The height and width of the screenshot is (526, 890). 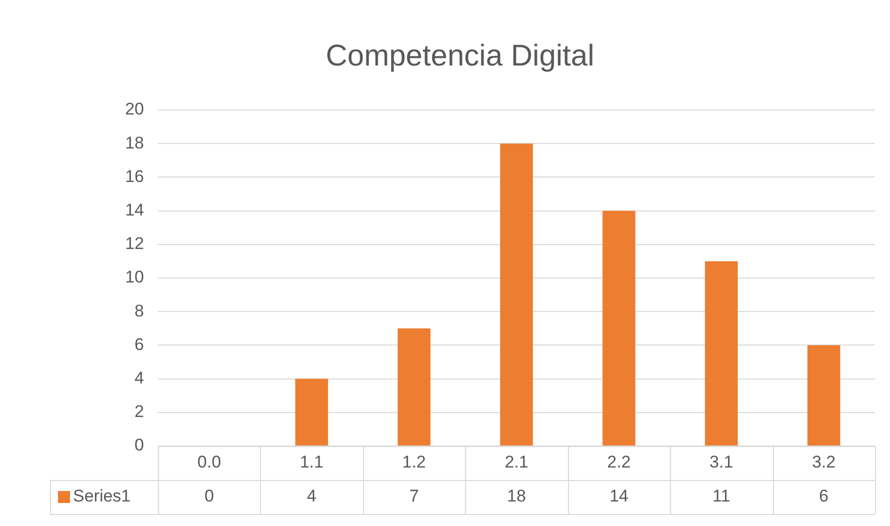 What do you see at coordinates (134, 142) in the screenshot?
I see `y-tick-label: 18` at bounding box center [134, 142].